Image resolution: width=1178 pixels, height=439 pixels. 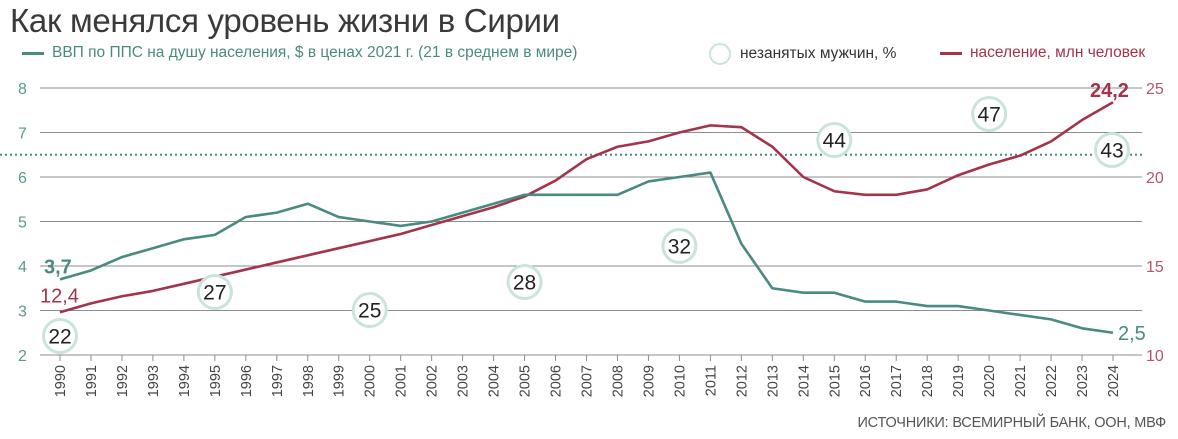 I want to click on circle-swatch, so click(x=720, y=54).